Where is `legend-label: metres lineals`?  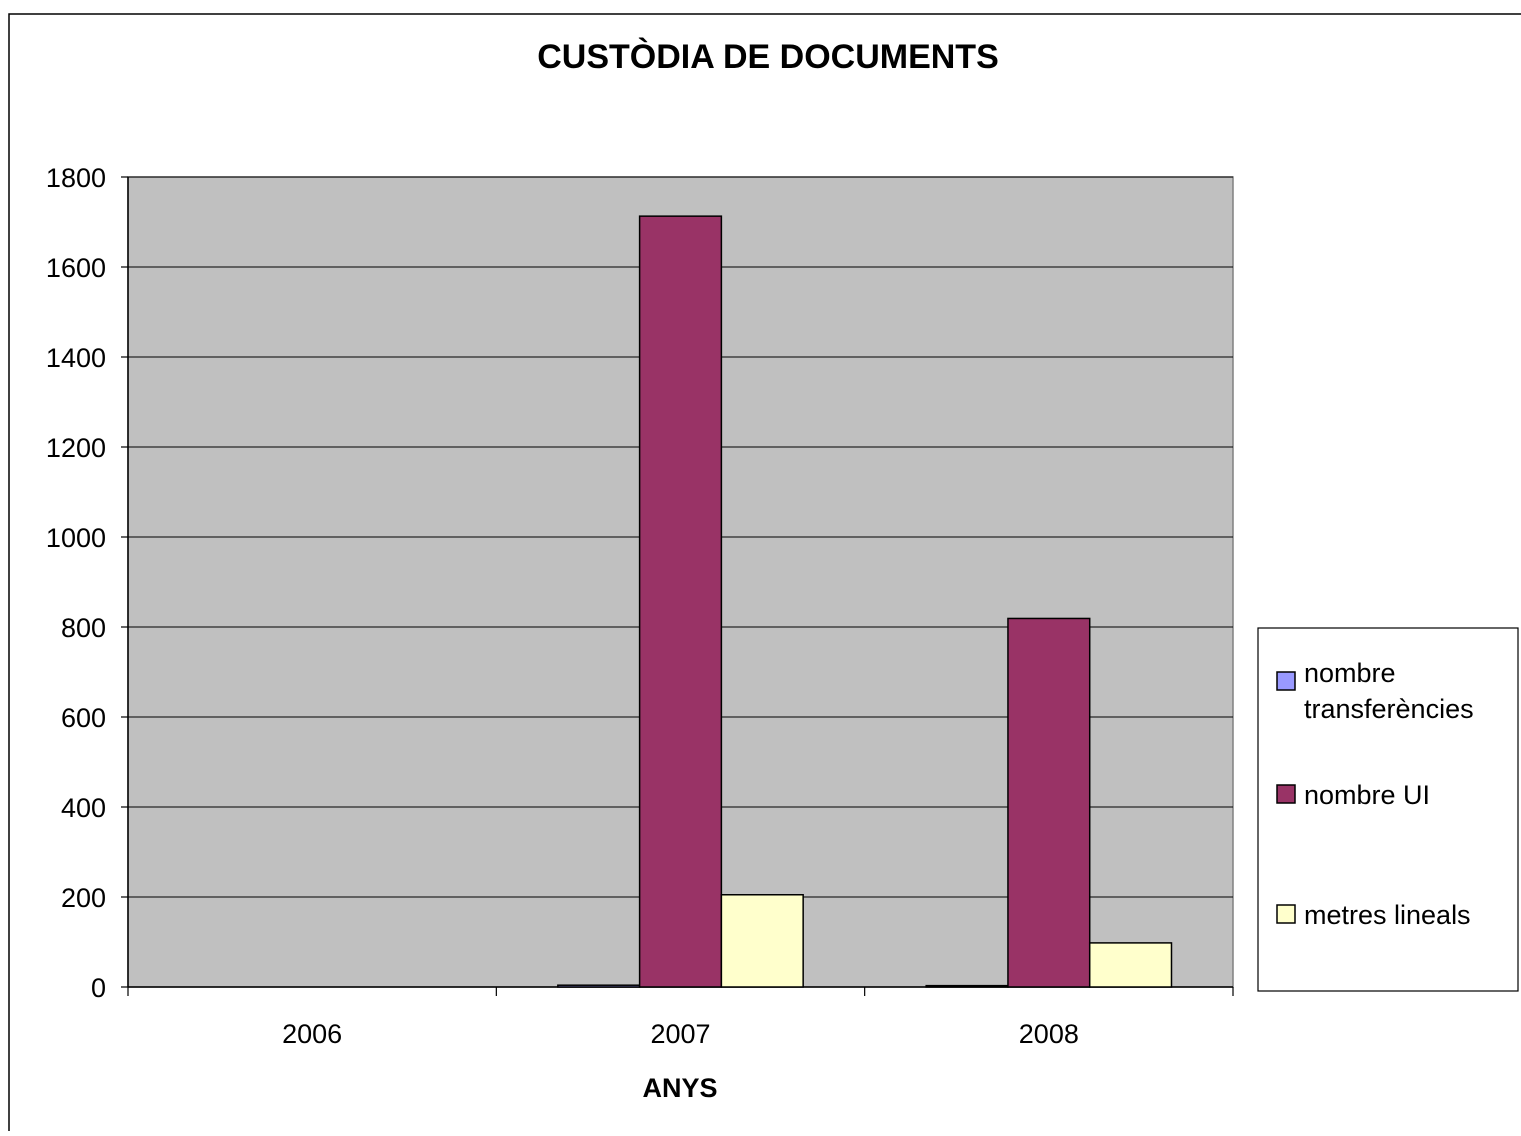
legend-label: metres lineals is located at coordinates (1387, 915).